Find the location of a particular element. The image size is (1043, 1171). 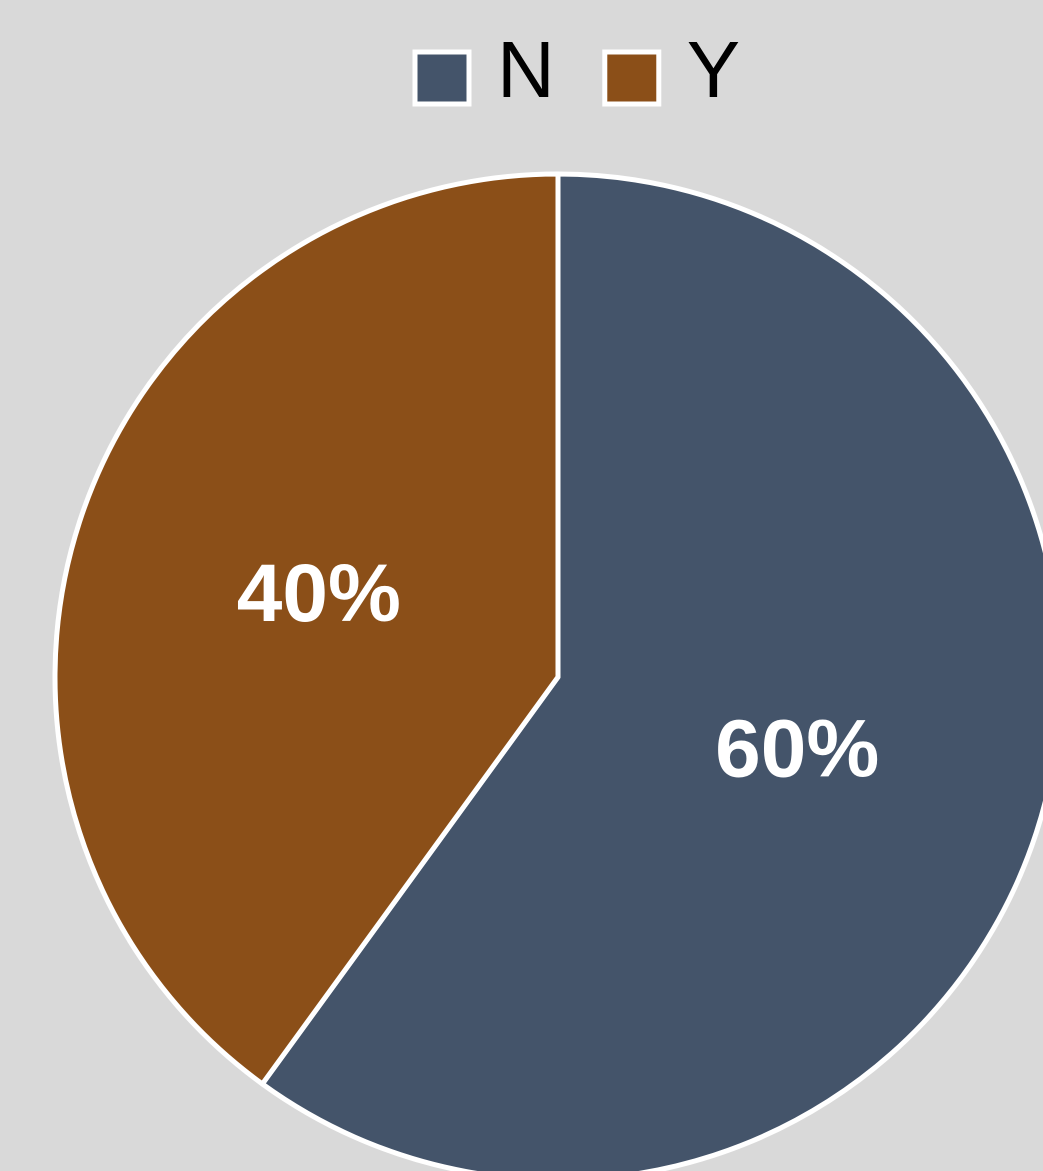

legend-label: Y is located at coordinates (713, 69).